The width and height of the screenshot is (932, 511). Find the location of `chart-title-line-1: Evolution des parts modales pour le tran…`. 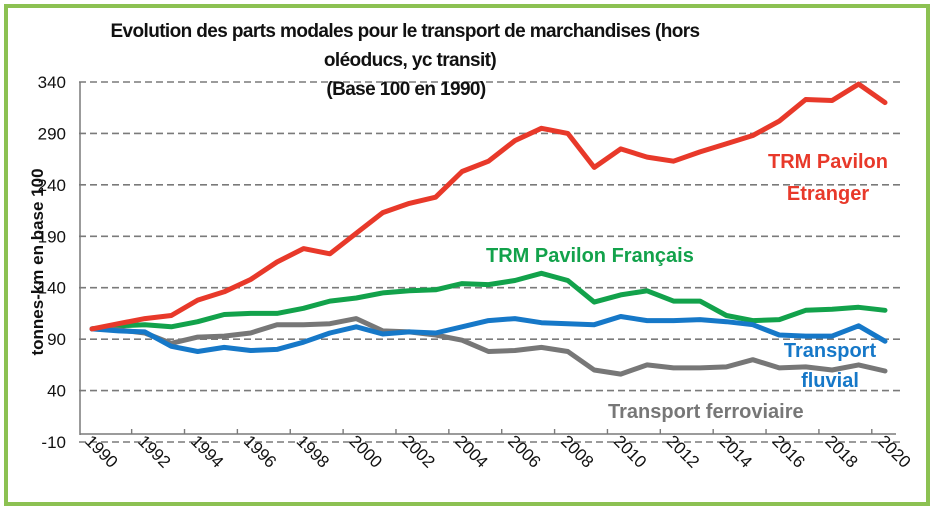

chart-title-line-1: Evolution des parts modales pour le tran… is located at coordinates (404, 31).